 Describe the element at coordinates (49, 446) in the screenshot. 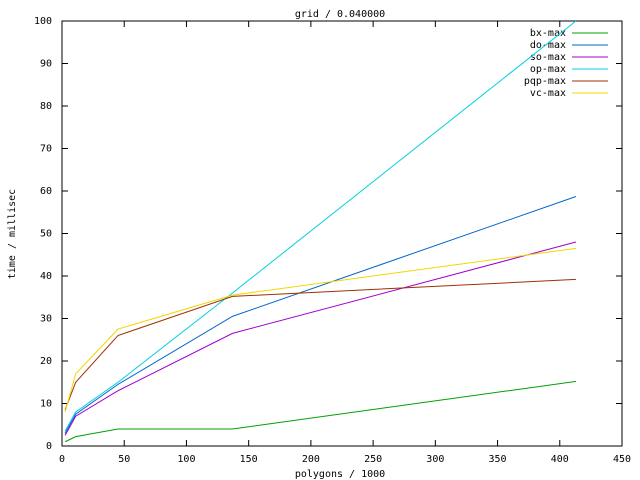

I see `y-tick-label: 0` at that location.